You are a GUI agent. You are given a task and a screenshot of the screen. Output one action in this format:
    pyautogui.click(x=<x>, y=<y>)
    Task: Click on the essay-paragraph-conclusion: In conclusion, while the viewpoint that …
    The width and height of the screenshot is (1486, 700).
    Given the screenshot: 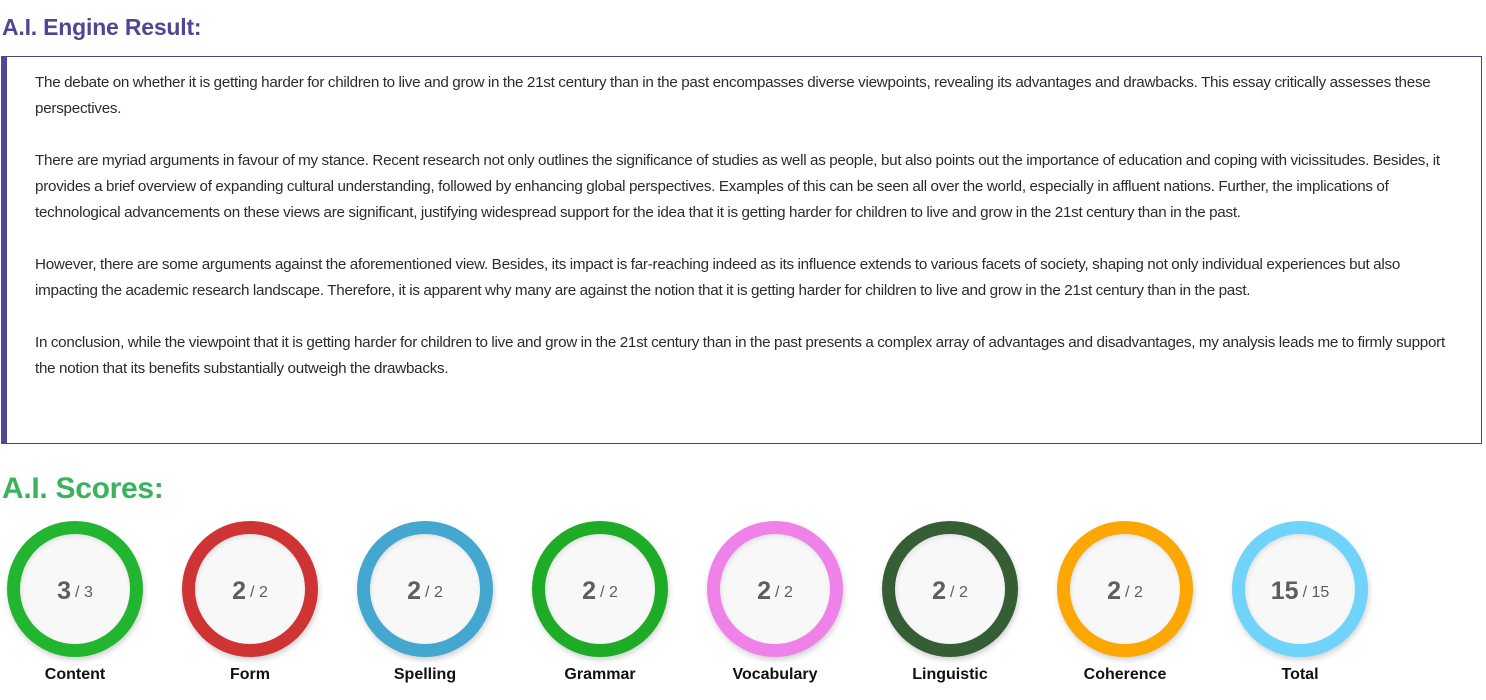 What is the action you would take?
    pyautogui.click(x=740, y=355)
    